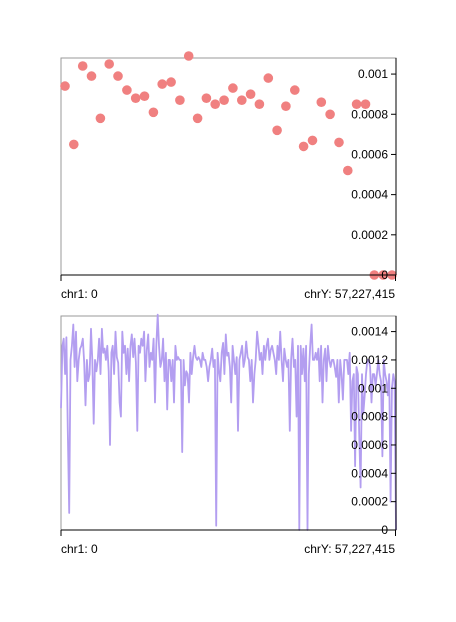 This screenshot has width=456, height=622. What do you see at coordinates (369, 332) in the screenshot?
I see `y-tick-label: 0.0014` at bounding box center [369, 332].